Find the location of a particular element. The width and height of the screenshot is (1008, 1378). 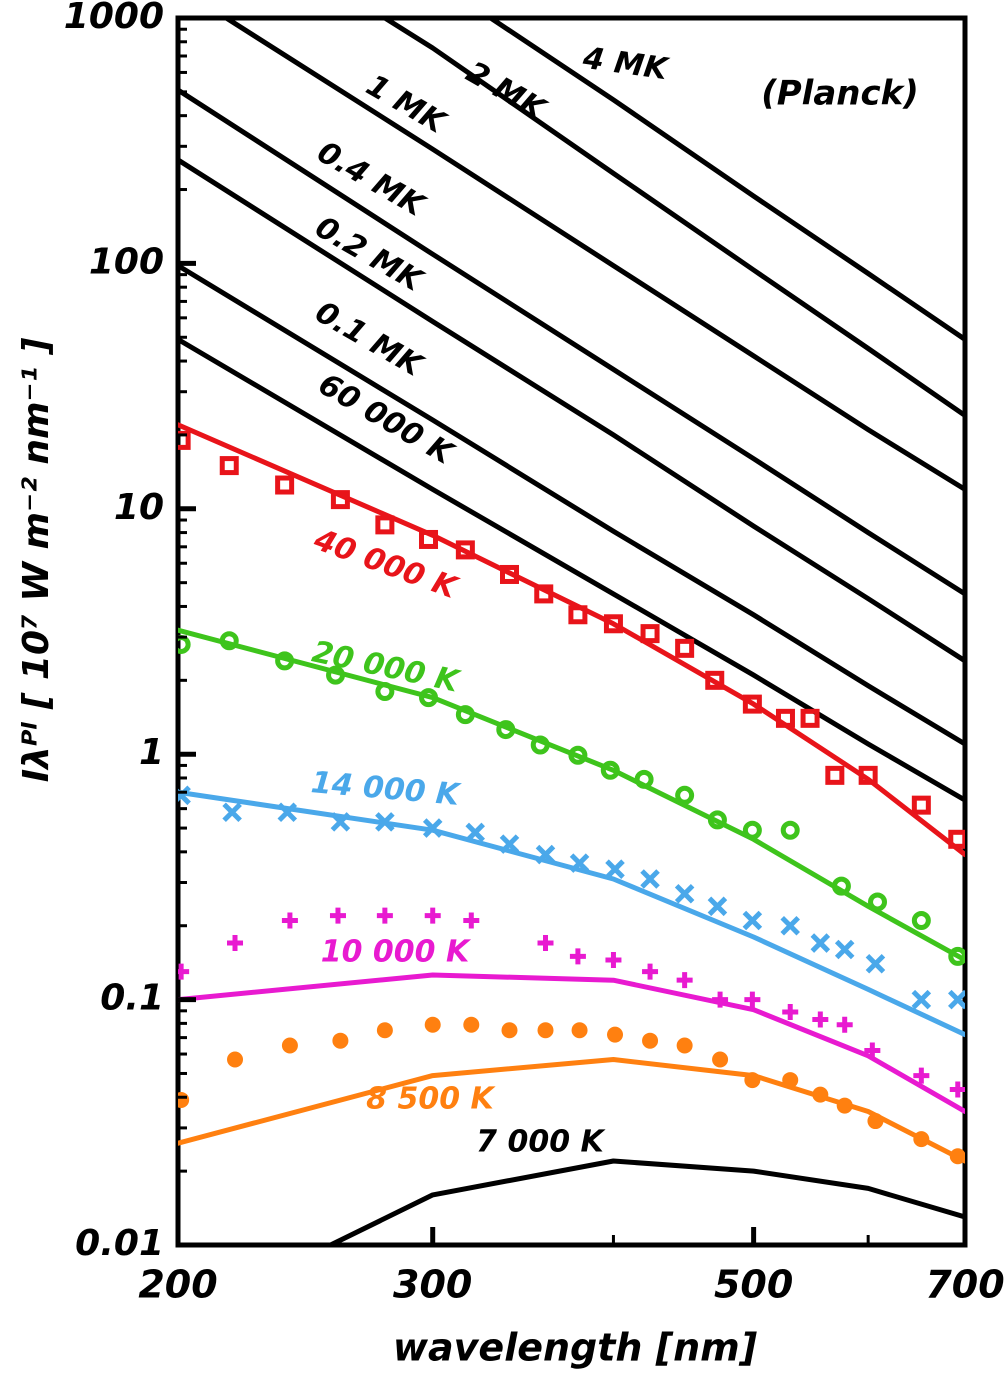

y-tick-label: 0.01 is located at coordinates (119, 1243).